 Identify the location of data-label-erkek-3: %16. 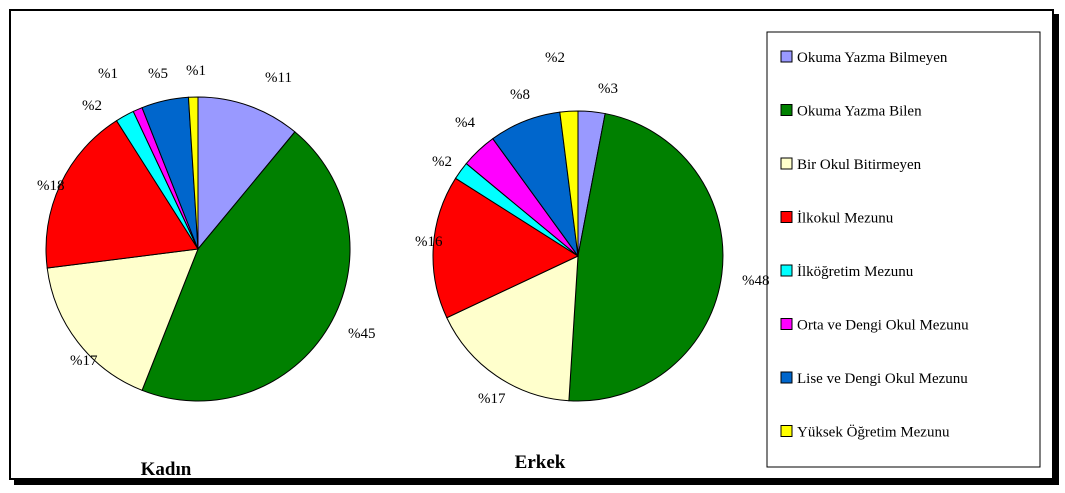
(429, 242).